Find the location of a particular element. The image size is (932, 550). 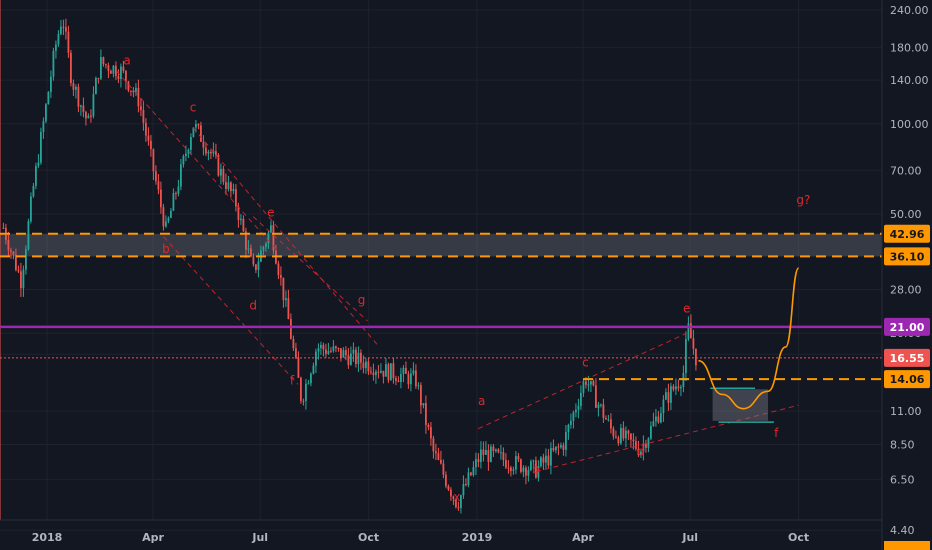

resistance-zone is located at coordinates (441, 245).